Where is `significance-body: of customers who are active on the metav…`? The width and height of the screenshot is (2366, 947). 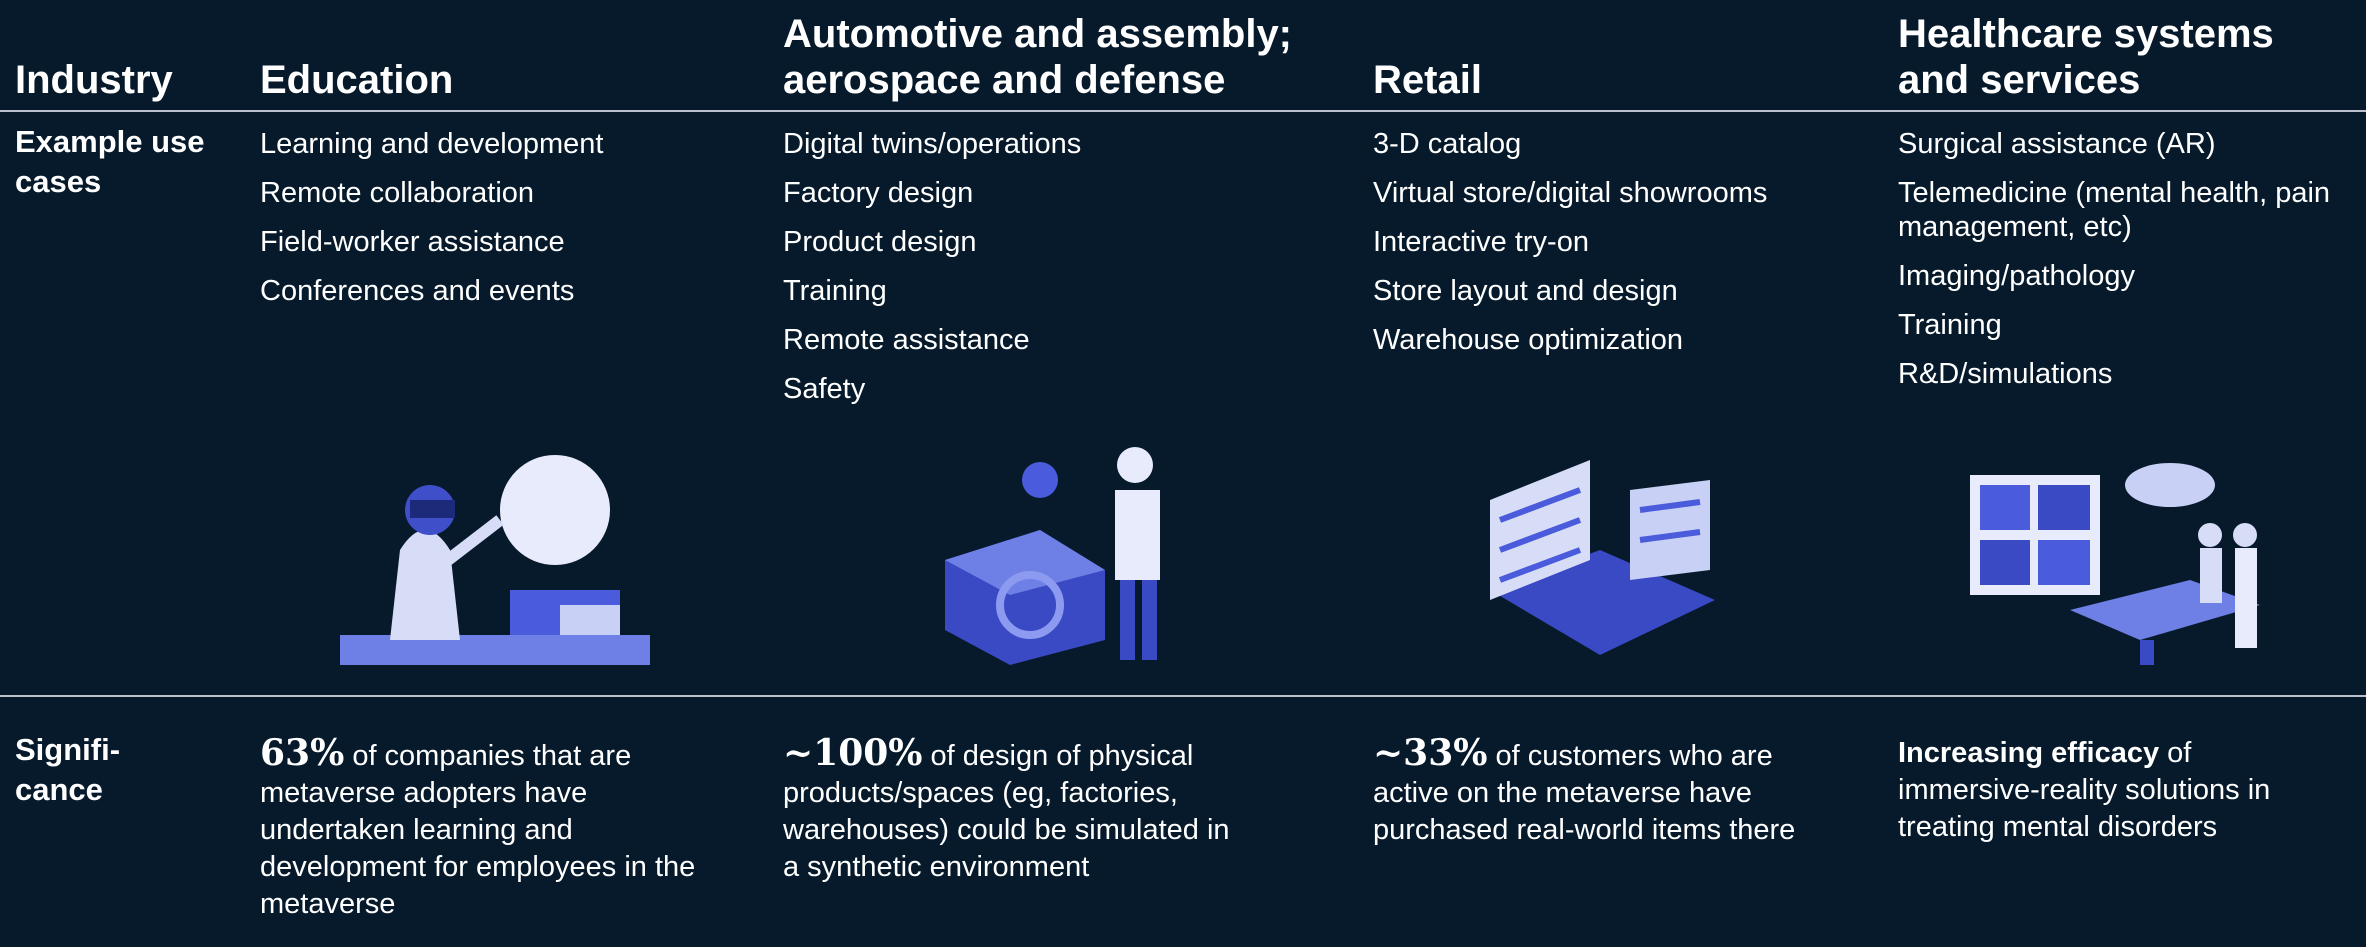 significance-body: of customers who are active on the metav… is located at coordinates (1584, 793).